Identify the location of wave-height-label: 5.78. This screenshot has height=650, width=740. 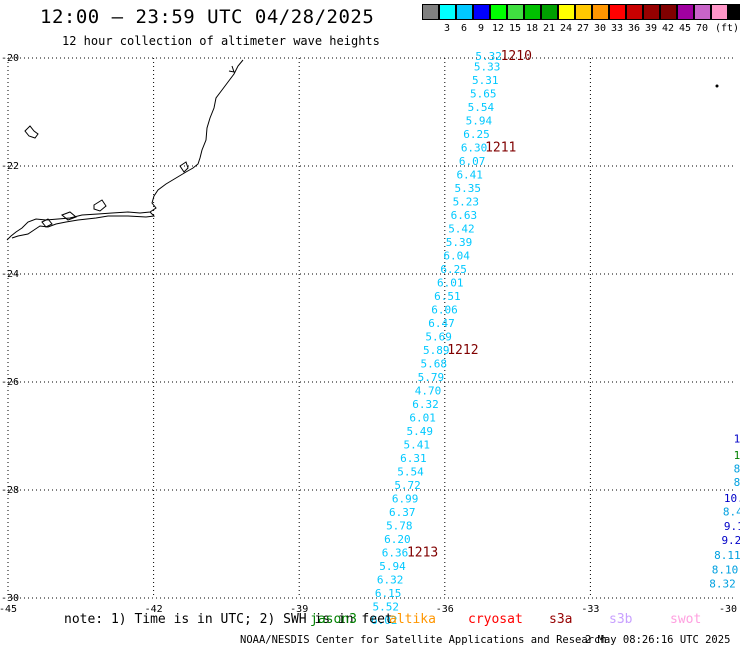
(399, 526).